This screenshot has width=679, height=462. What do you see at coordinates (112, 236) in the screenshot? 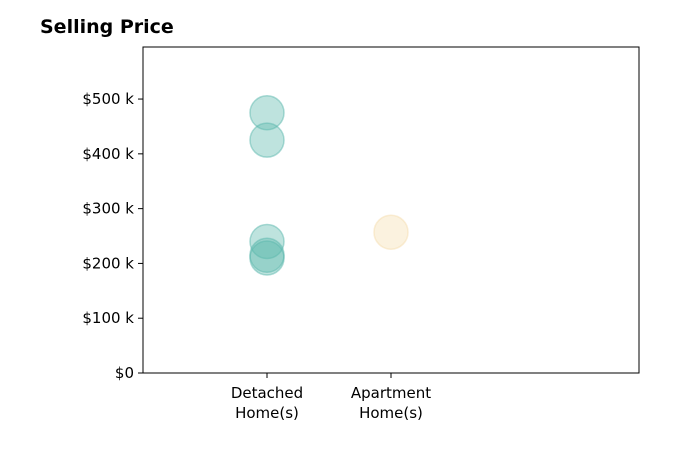
I see `y-axis: $0 $100 k $200 k $300 k $400 k $500 k` at bounding box center [112, 236].